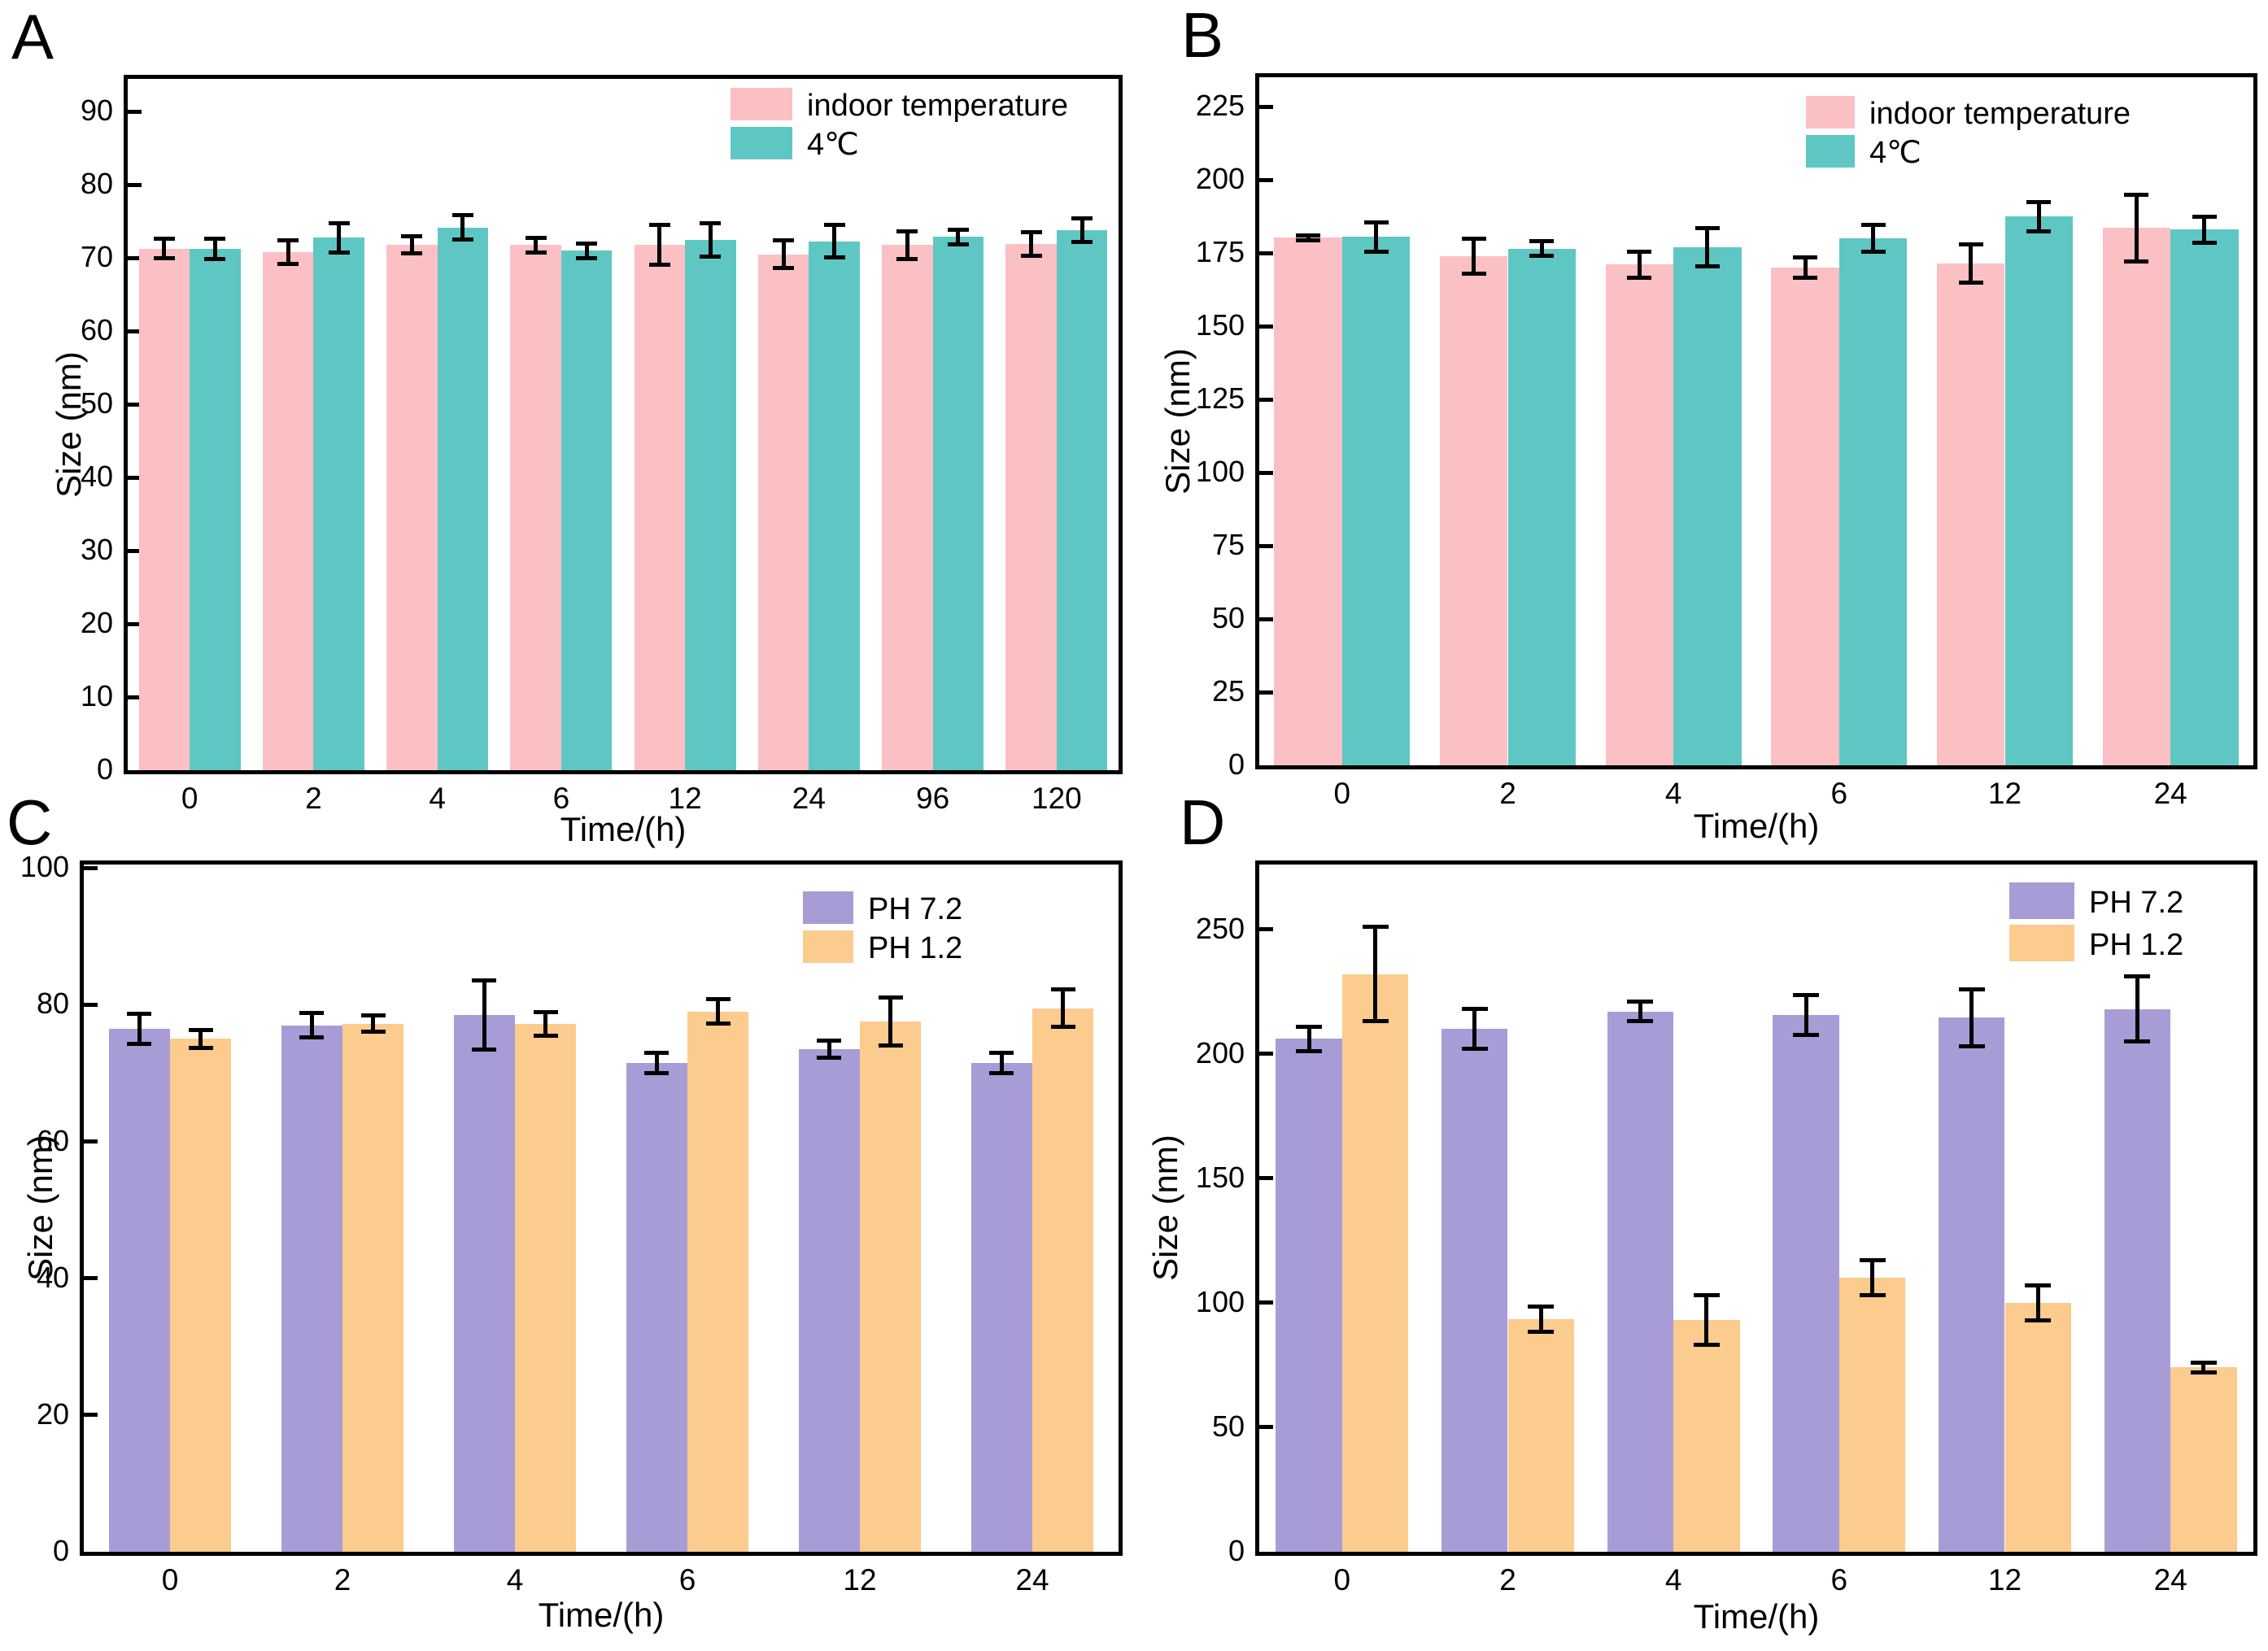 This screenshot has height=1651, width=2268. I want to click on legend-label: PH 1.2, so click(916, 948).